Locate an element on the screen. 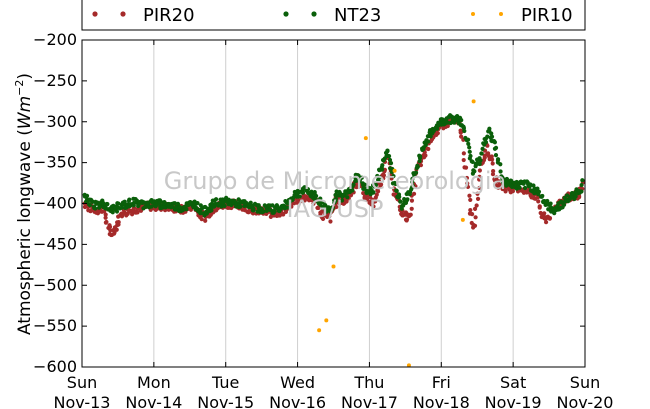  x-tick-label-date: Nov-13 is located at coordinates (82, 401).